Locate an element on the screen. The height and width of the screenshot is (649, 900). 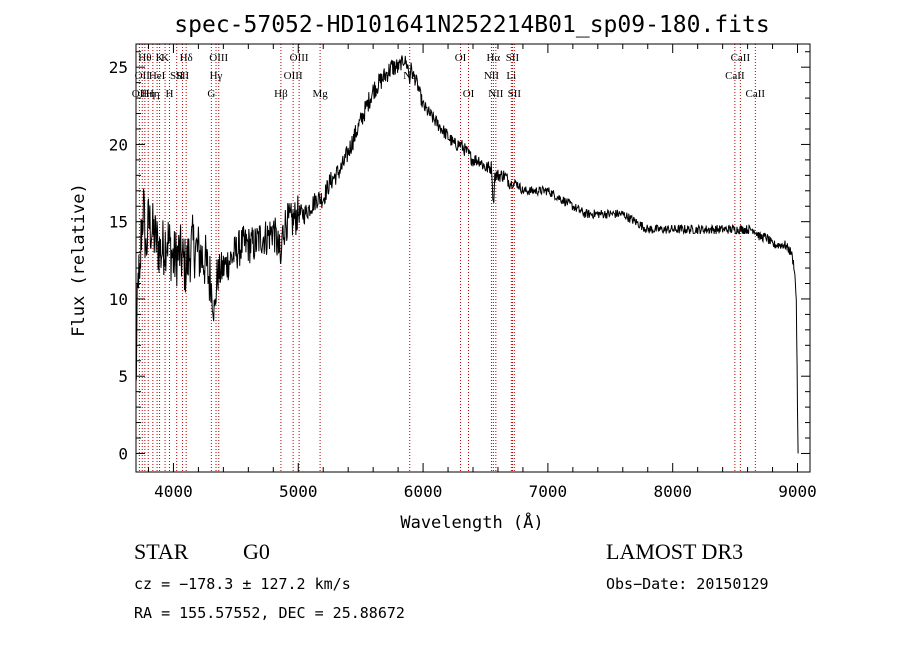
x-tick-label: 8000 is located at coordinates (672, 491).